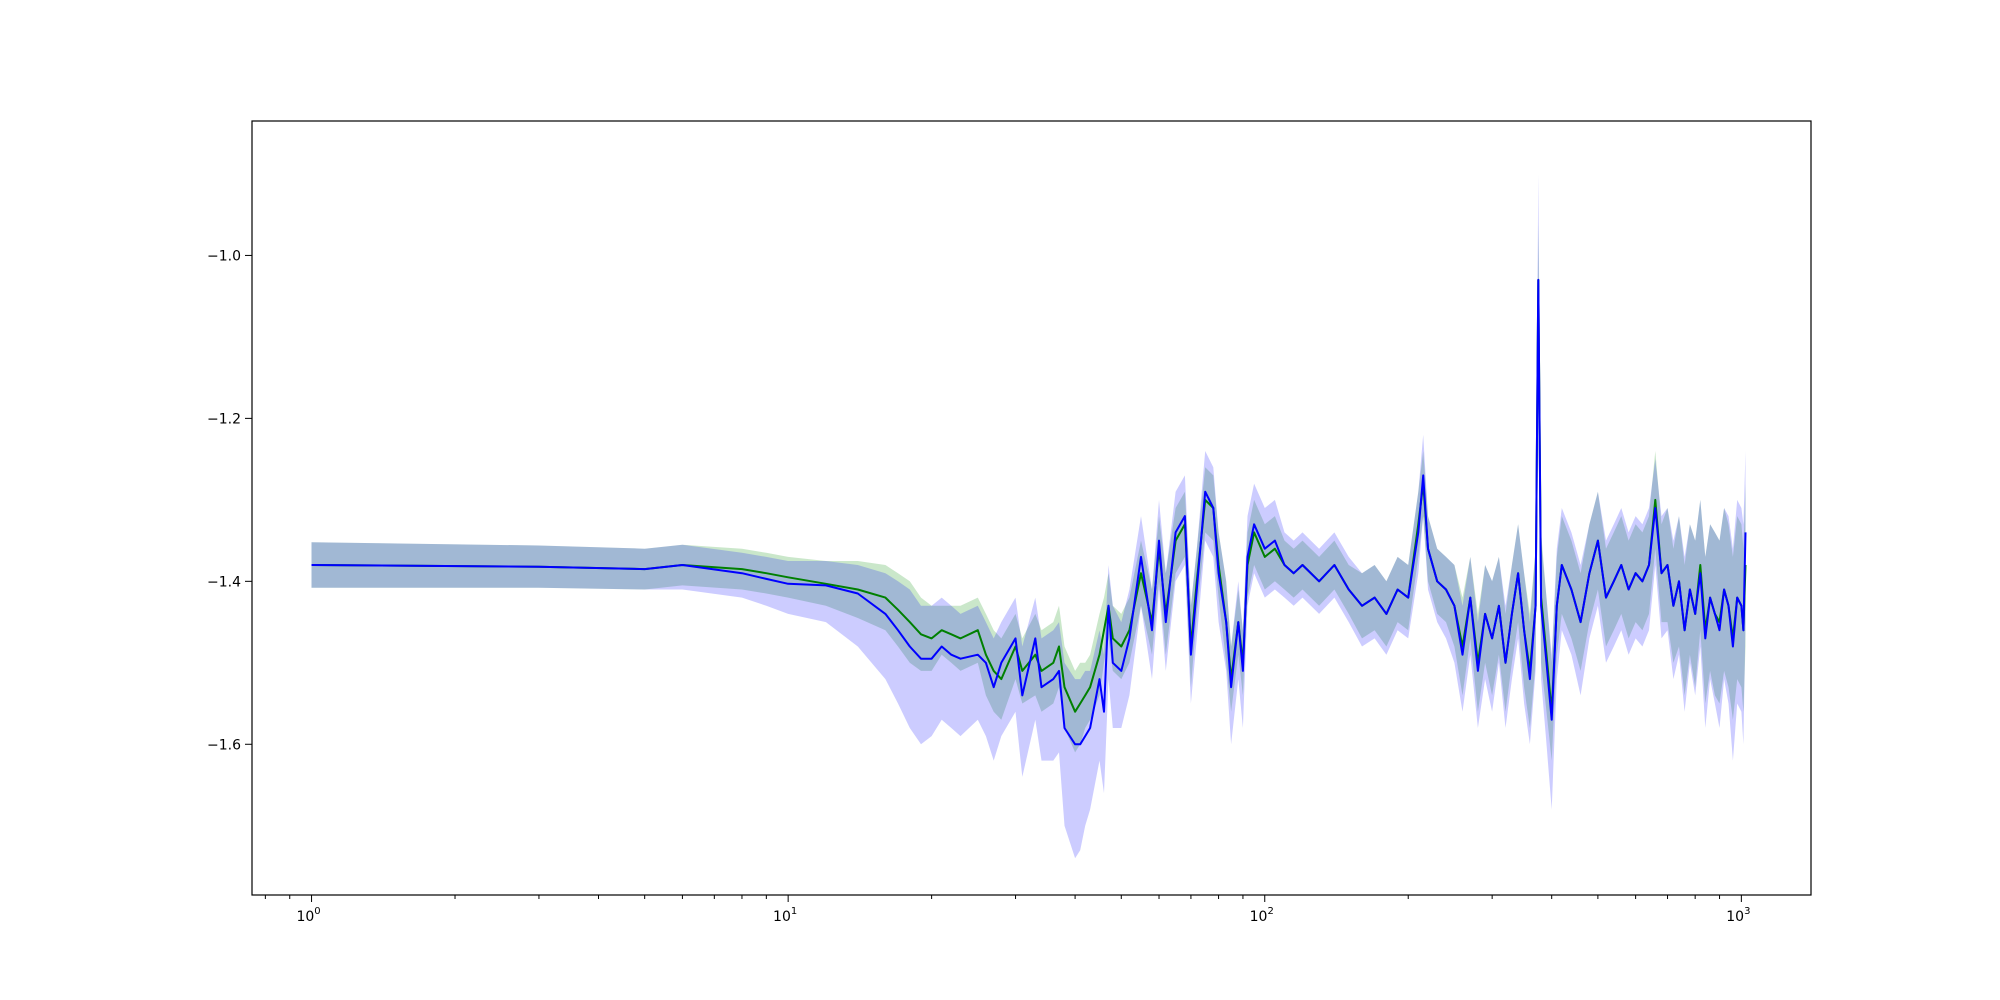  What do you see at coordinates (224, 745) in the screenshot?
I see `y-tick-label: −1.6` at bounding box center [224, 745].